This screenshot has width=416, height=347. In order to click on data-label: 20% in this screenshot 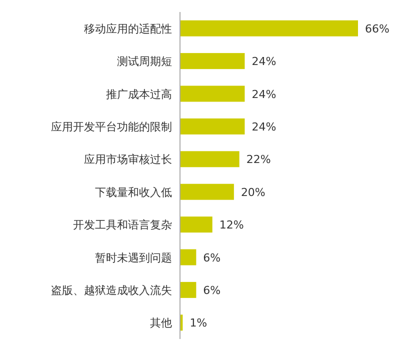, I will do `click(253, 192)`.